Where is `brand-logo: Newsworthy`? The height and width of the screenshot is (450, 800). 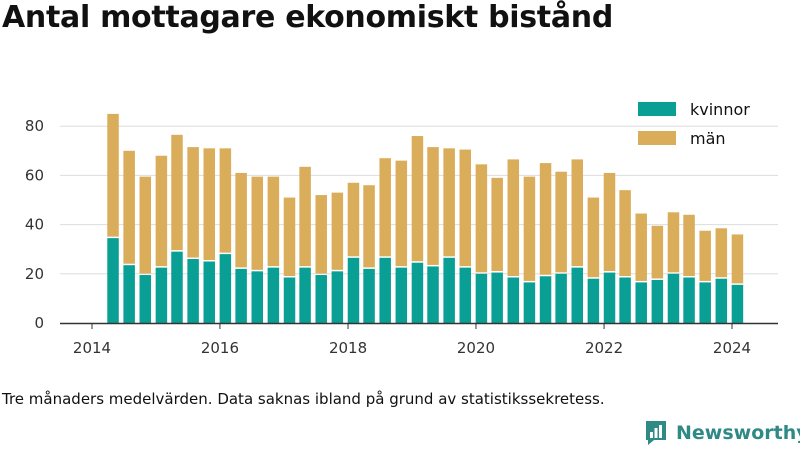
brand-logo: Newsworthy is located at coordinates (722, 433).